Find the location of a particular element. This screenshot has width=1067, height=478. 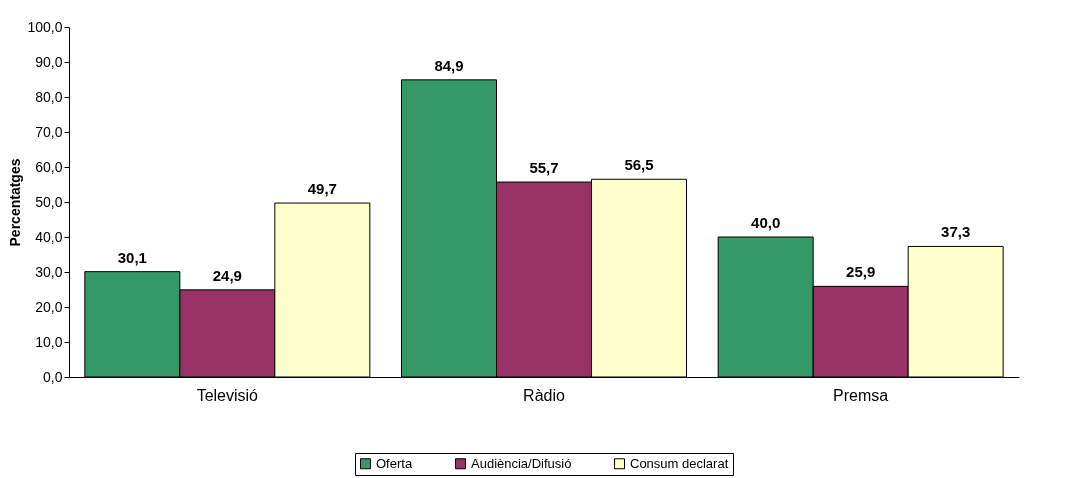

data-label: 30,1 is located at coordinates (132, 257).